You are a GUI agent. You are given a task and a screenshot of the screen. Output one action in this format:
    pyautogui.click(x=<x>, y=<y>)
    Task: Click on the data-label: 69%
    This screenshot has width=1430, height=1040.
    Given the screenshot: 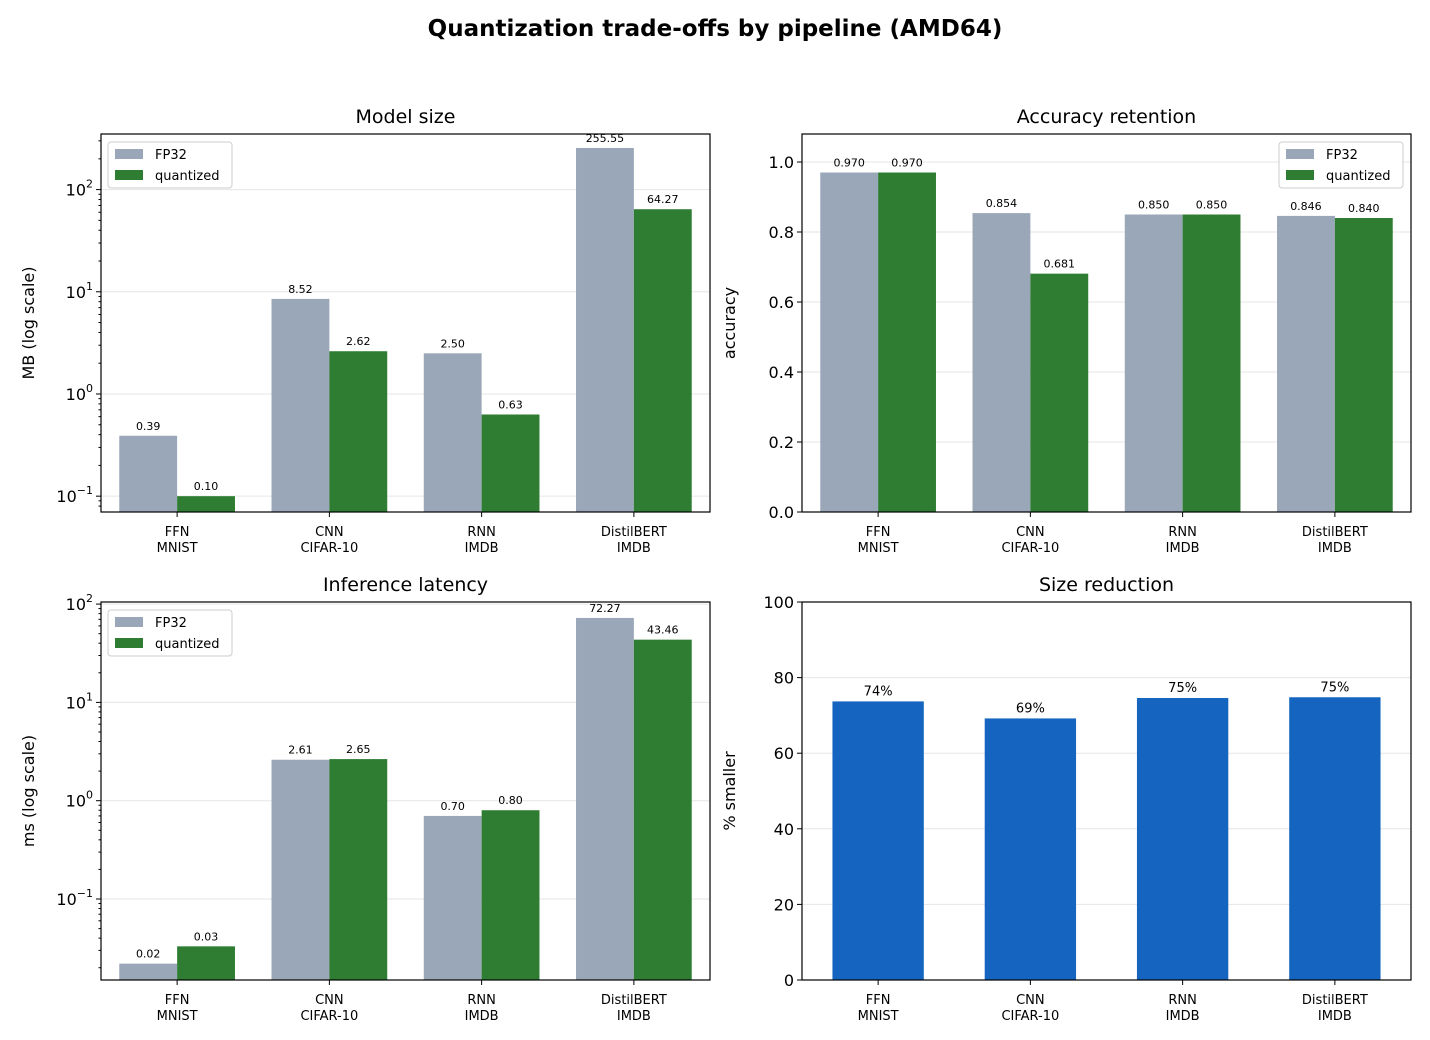 What is the action you would take?
    pyautogui.click(x=1030, y=708)
    